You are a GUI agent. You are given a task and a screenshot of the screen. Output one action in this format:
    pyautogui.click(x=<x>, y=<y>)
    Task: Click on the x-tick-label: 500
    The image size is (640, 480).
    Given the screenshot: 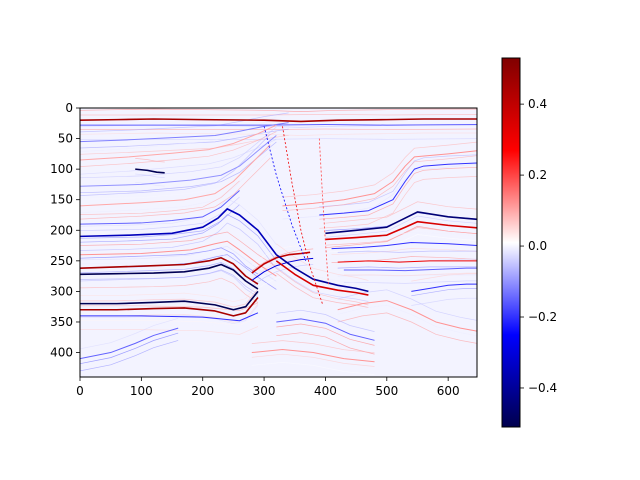 What is the action you would take?
    pyautogui.click(x=386, y=391)
    